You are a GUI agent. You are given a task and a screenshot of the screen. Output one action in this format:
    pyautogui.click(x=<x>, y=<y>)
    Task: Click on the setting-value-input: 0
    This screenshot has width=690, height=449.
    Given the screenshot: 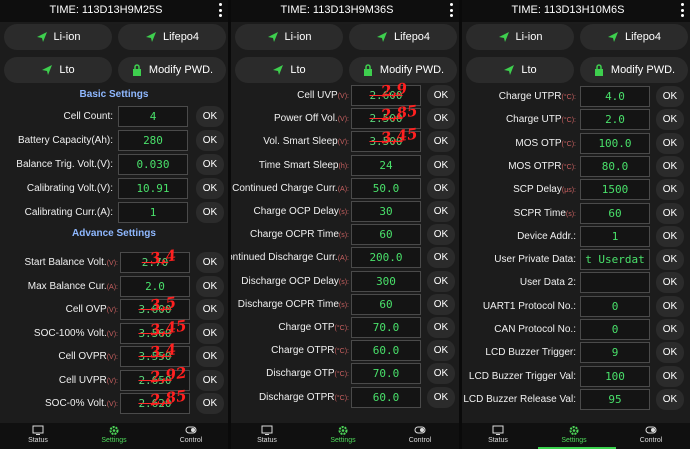 What is the action you would take?
    pyautogui.click(x=615, y=329)
    